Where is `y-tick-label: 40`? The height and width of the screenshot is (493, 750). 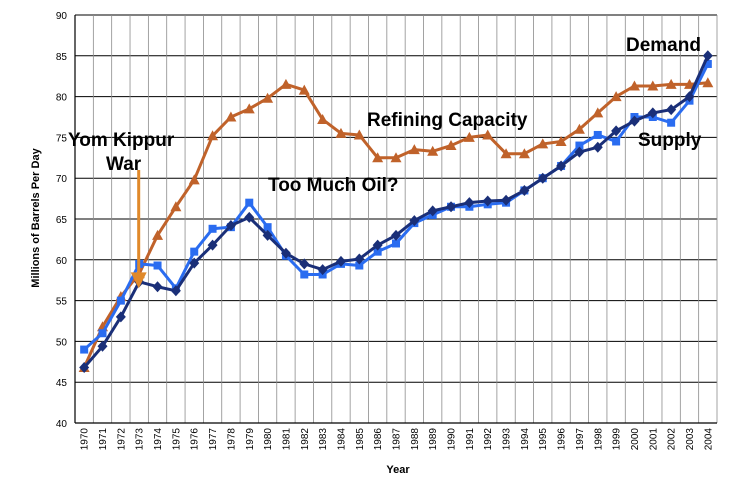
y-tick-label: 40 is located at coordinates (62, 424).